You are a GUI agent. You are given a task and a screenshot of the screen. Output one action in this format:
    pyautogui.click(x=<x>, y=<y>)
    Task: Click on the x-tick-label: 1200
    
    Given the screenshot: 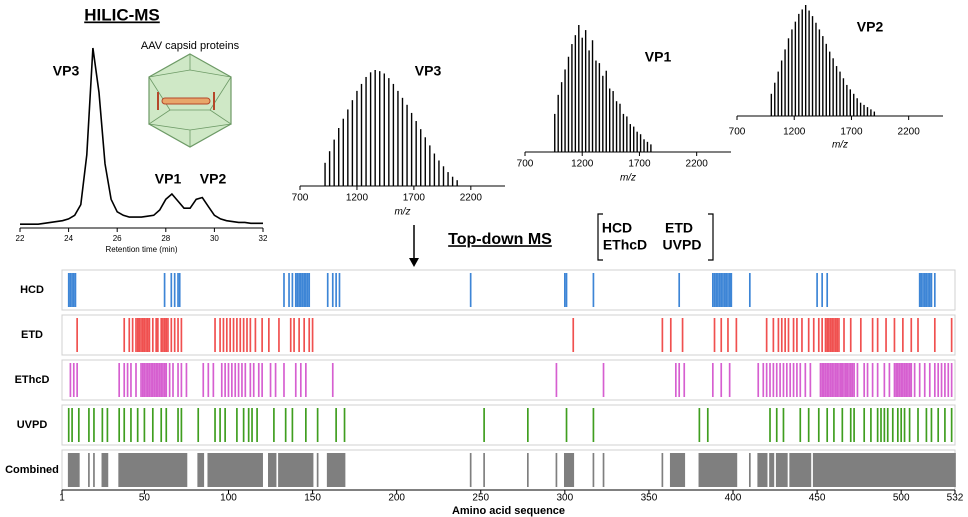 What is the action you would take?
    pyautogui.click(x=357, y=198)
    